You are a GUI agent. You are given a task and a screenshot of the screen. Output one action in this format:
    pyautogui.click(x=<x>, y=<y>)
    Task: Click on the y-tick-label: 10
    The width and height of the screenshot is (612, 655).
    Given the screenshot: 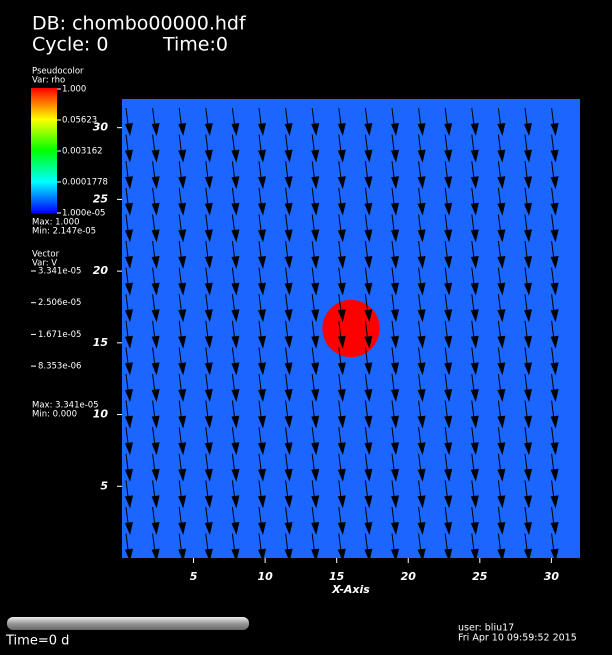 What is the action you would take?
    pyautogui.click(x=101, y=414)
    